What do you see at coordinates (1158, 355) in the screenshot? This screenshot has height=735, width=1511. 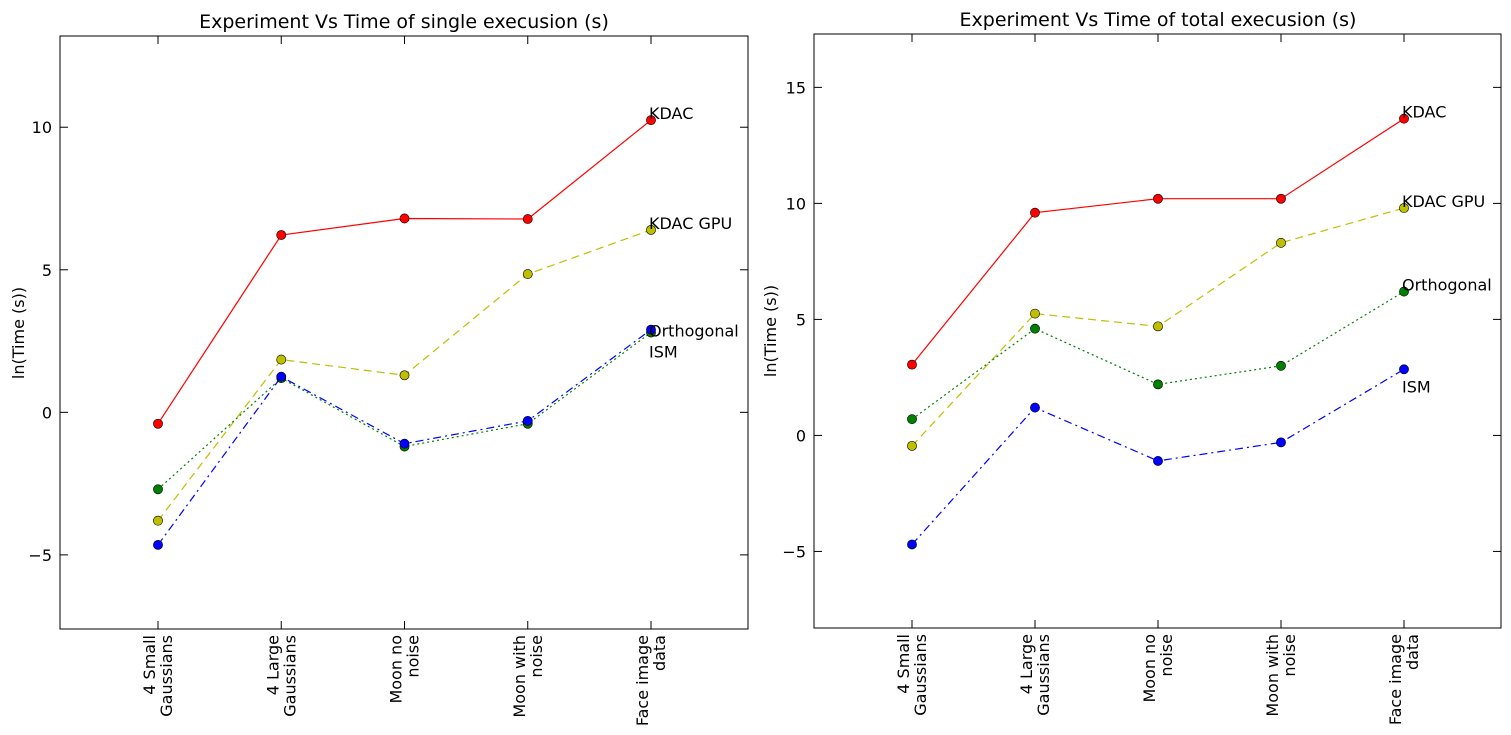 I see `series-line` at bounding box center [1158, 355].